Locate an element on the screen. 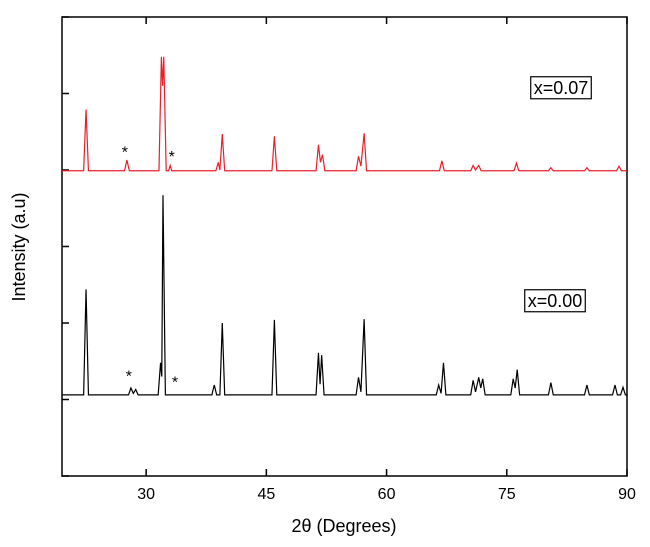  x-tick-label: 45 is located at coordinates (266, 494).